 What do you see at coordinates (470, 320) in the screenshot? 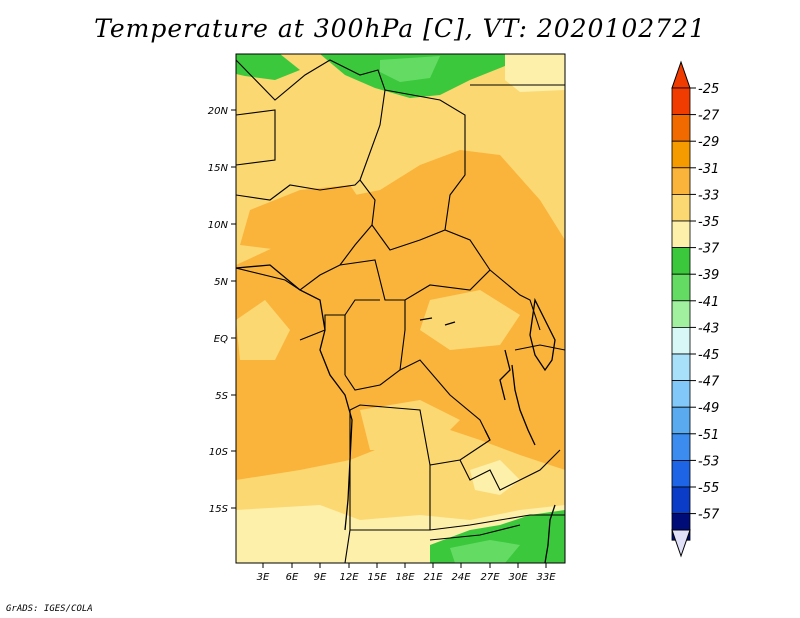
I see `field-yellow-patch-b` at bounding box center [470, 320].